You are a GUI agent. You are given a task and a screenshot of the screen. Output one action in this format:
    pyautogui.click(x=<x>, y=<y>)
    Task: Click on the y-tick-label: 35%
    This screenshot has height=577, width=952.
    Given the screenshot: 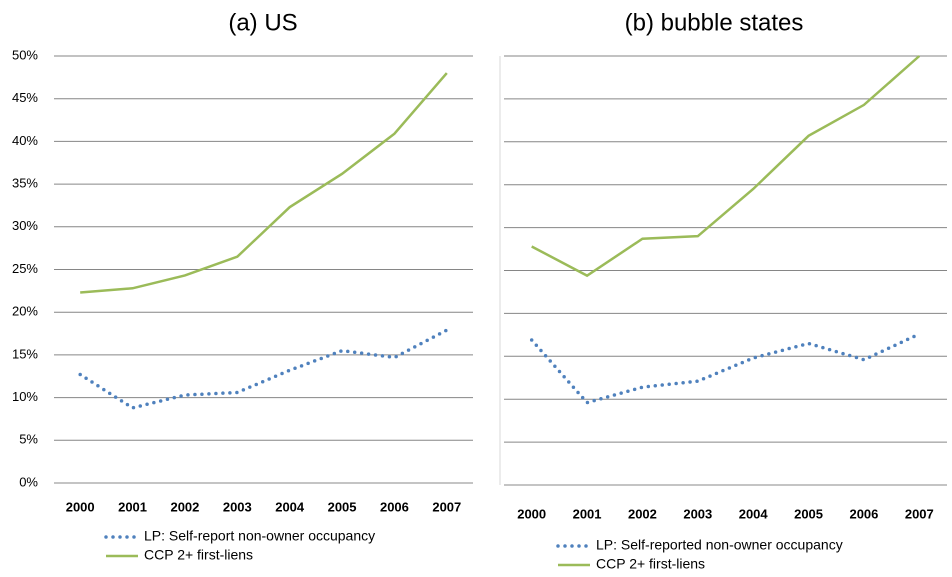 What is the action you would take?
    pyautogui.click(x=25, y=183)
    